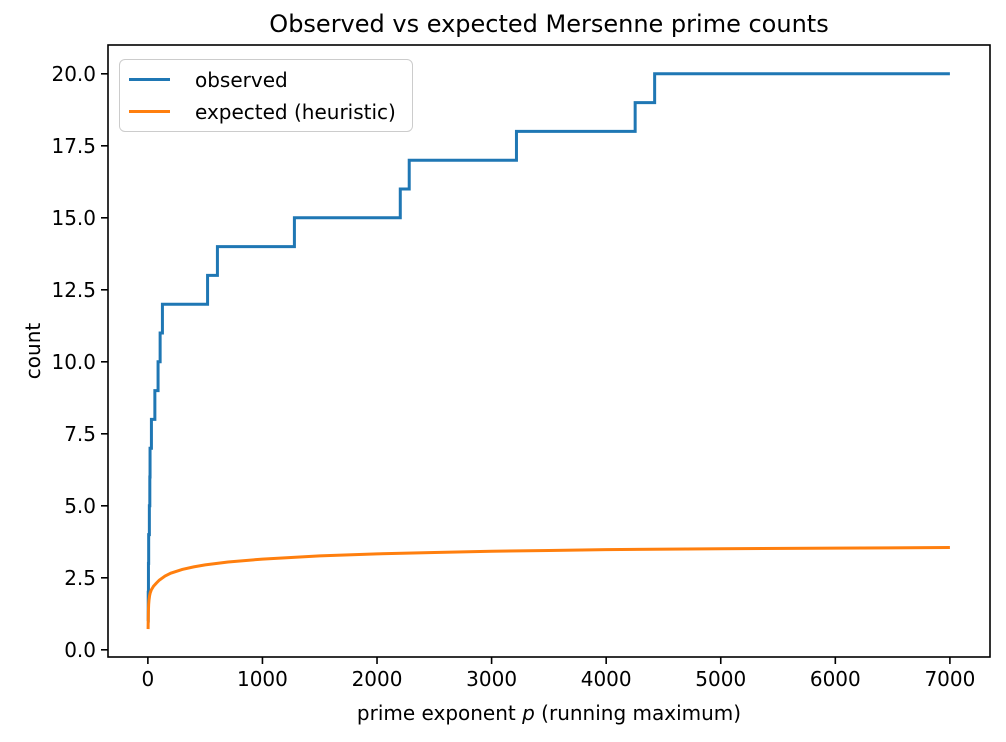 This screenshot has width=1006, height=742. I want to click on x-tick-label: 1000, so click(262, 679).